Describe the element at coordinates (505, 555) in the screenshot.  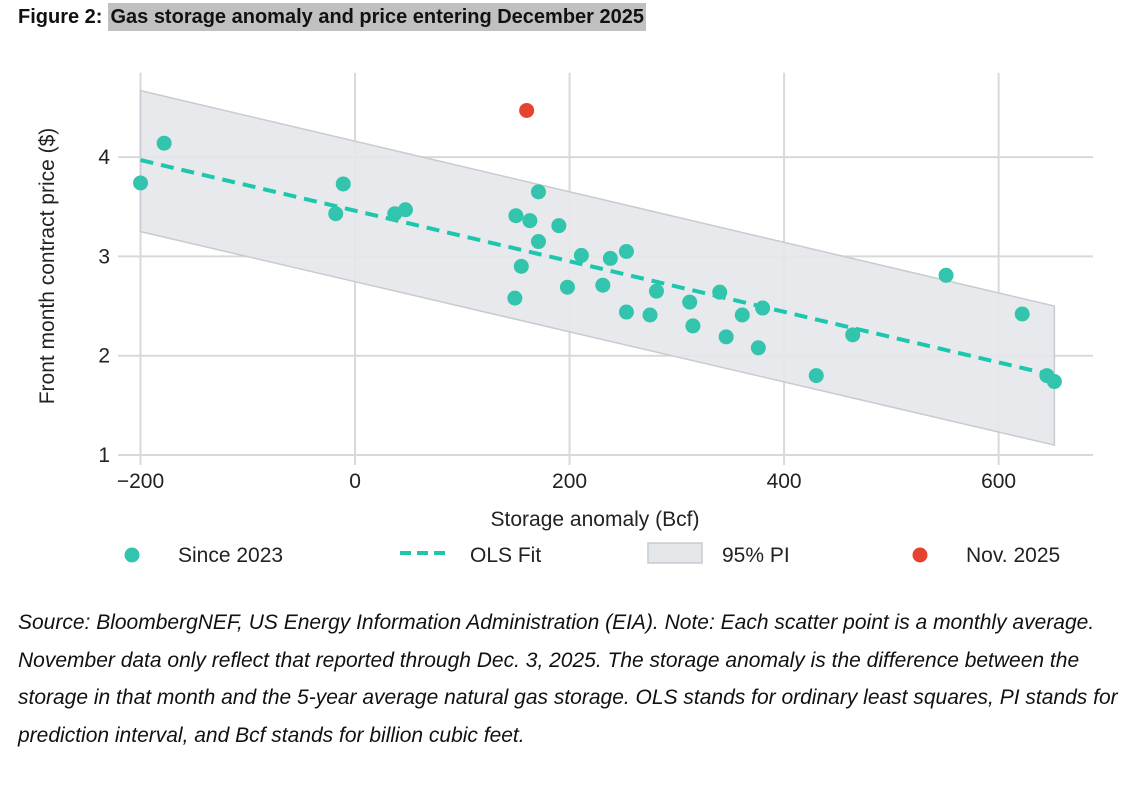
I see `legend-label-ols: OLS Fit` at that location.